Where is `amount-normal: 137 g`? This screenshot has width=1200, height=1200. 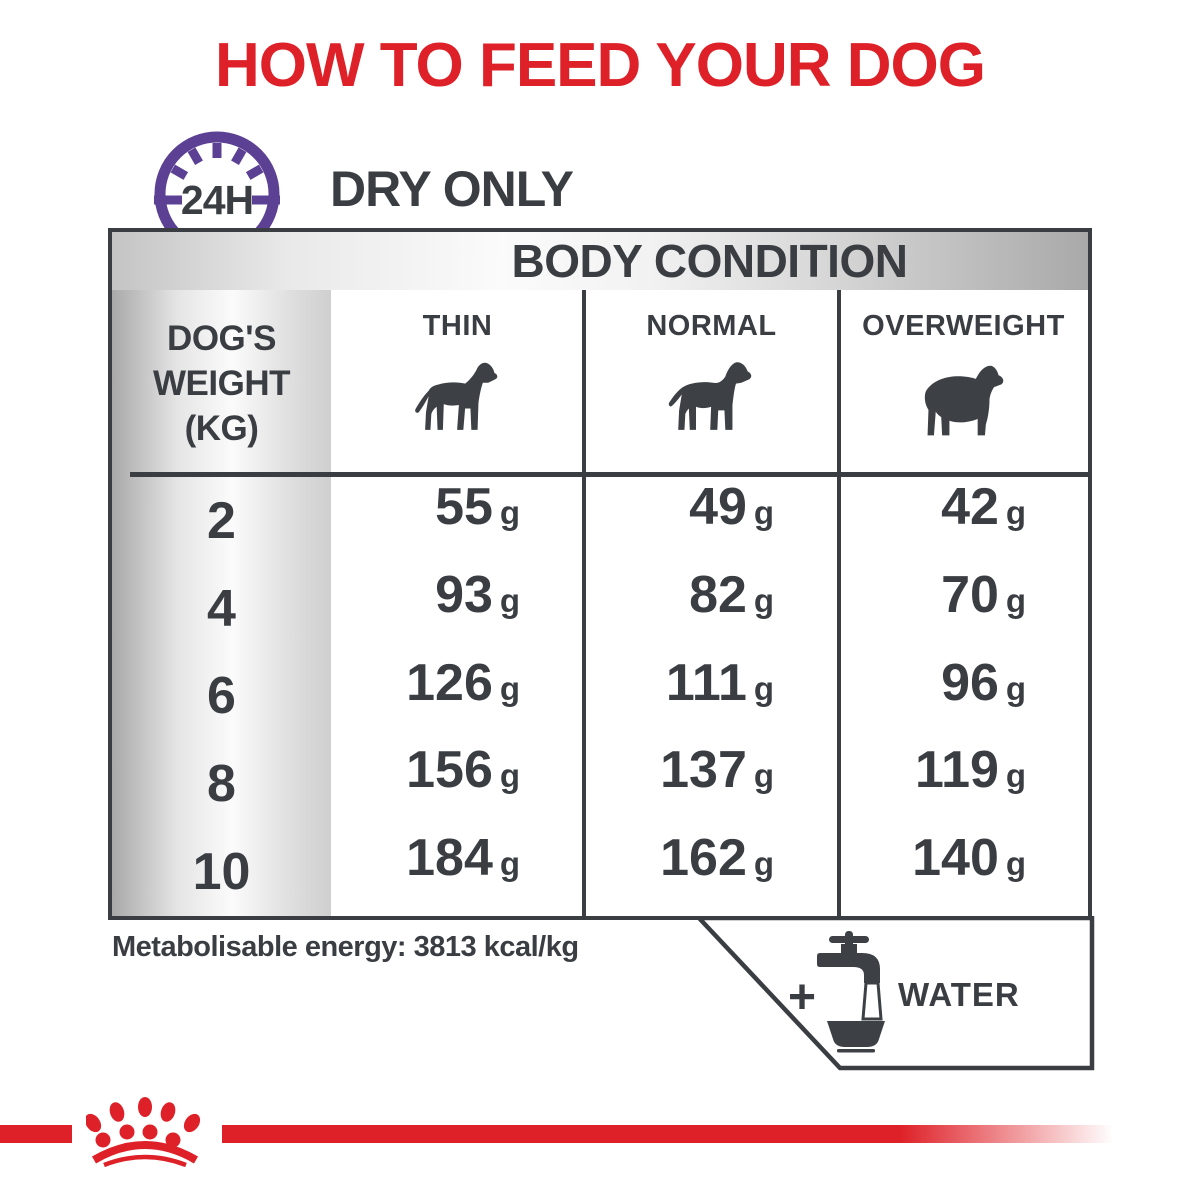 amount-normal: 137 g is located at coordinates (717, 770).